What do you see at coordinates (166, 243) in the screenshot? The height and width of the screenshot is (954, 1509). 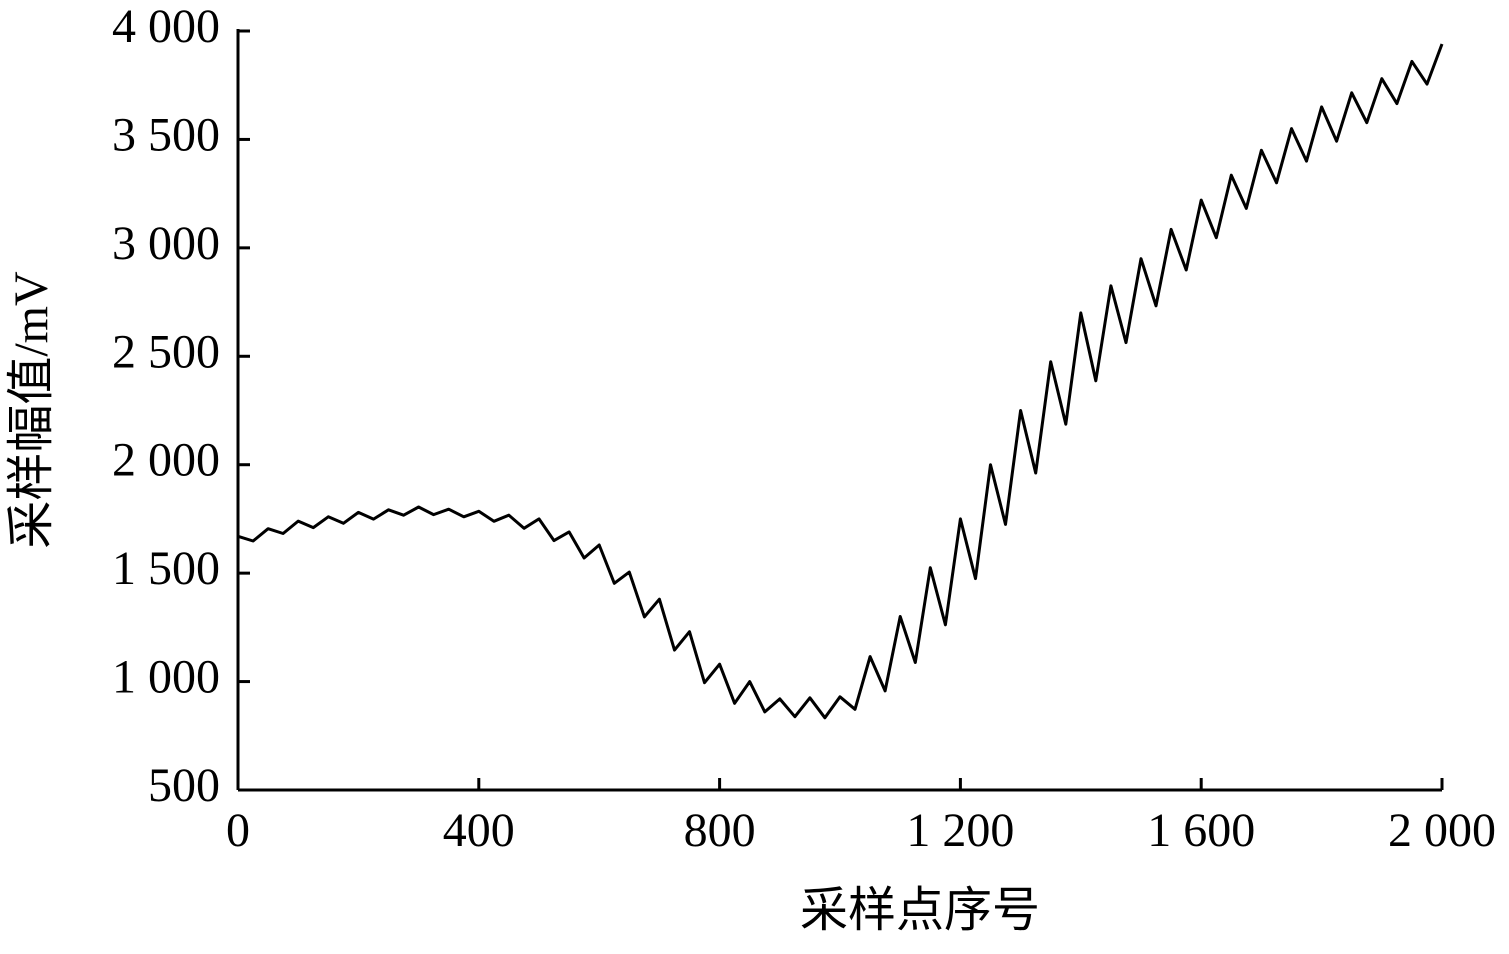 I see `y-tick-label: 3 000` at bounding box center [166, 243].